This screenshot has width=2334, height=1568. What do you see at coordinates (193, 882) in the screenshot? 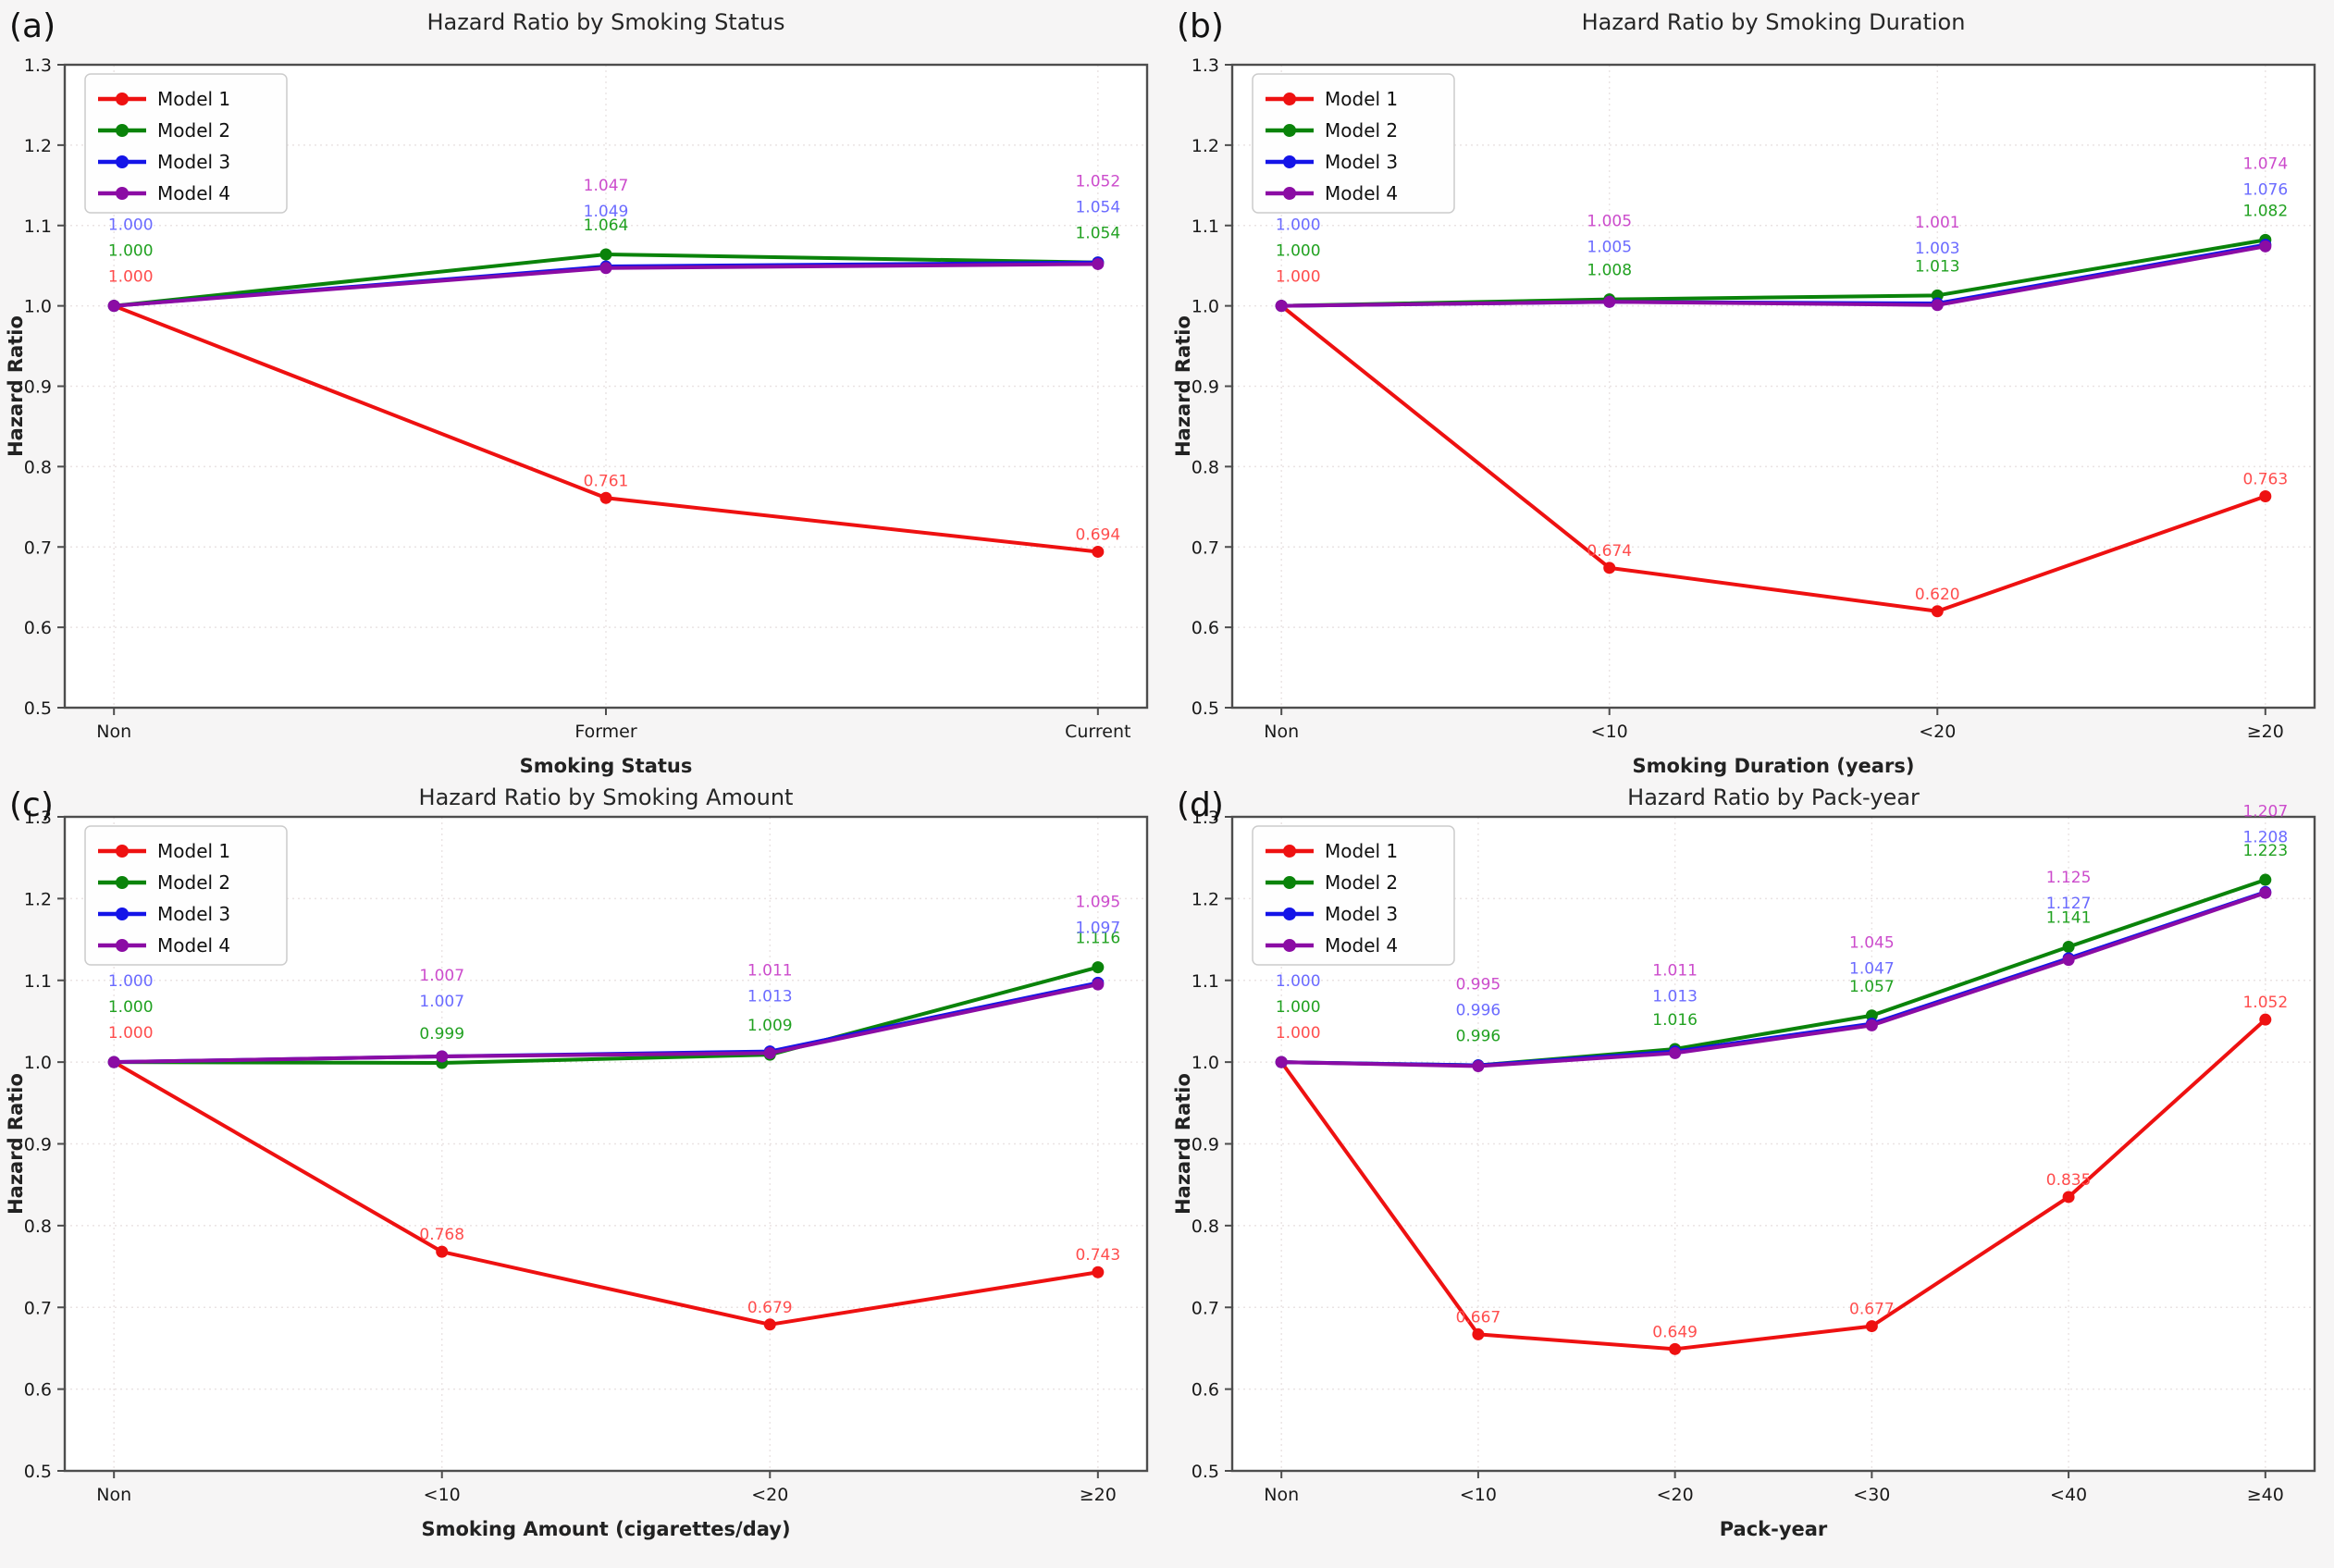
I see `legend-label: Model 2` at bounding box center [193, 882].